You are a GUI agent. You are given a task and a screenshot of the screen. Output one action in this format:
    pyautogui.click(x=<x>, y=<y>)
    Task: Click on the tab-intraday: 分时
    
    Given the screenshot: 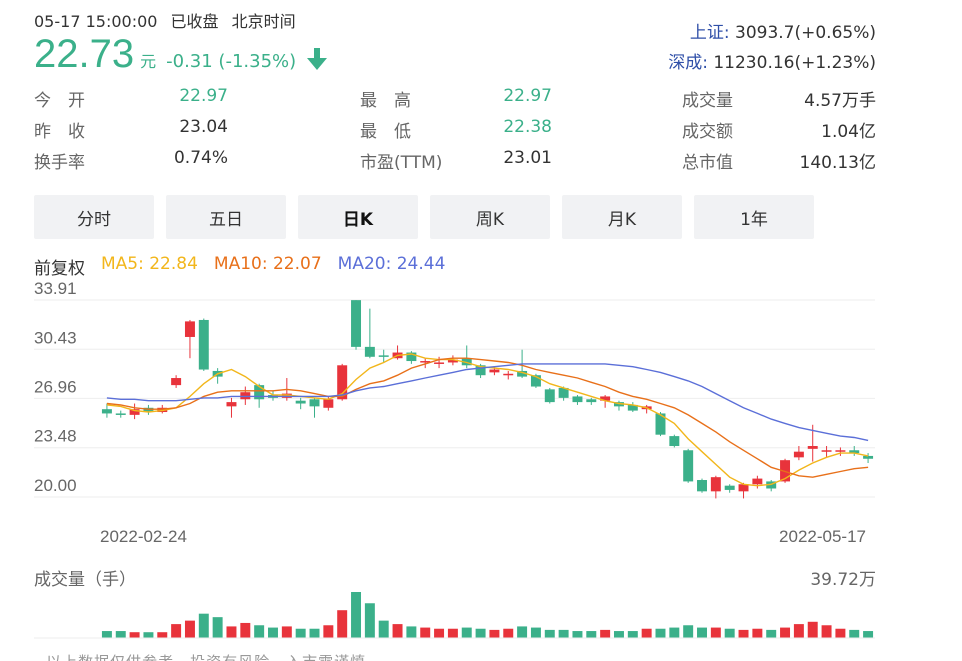 What is the action you would take?
    pyautogui.click(x=94, y=217)
    